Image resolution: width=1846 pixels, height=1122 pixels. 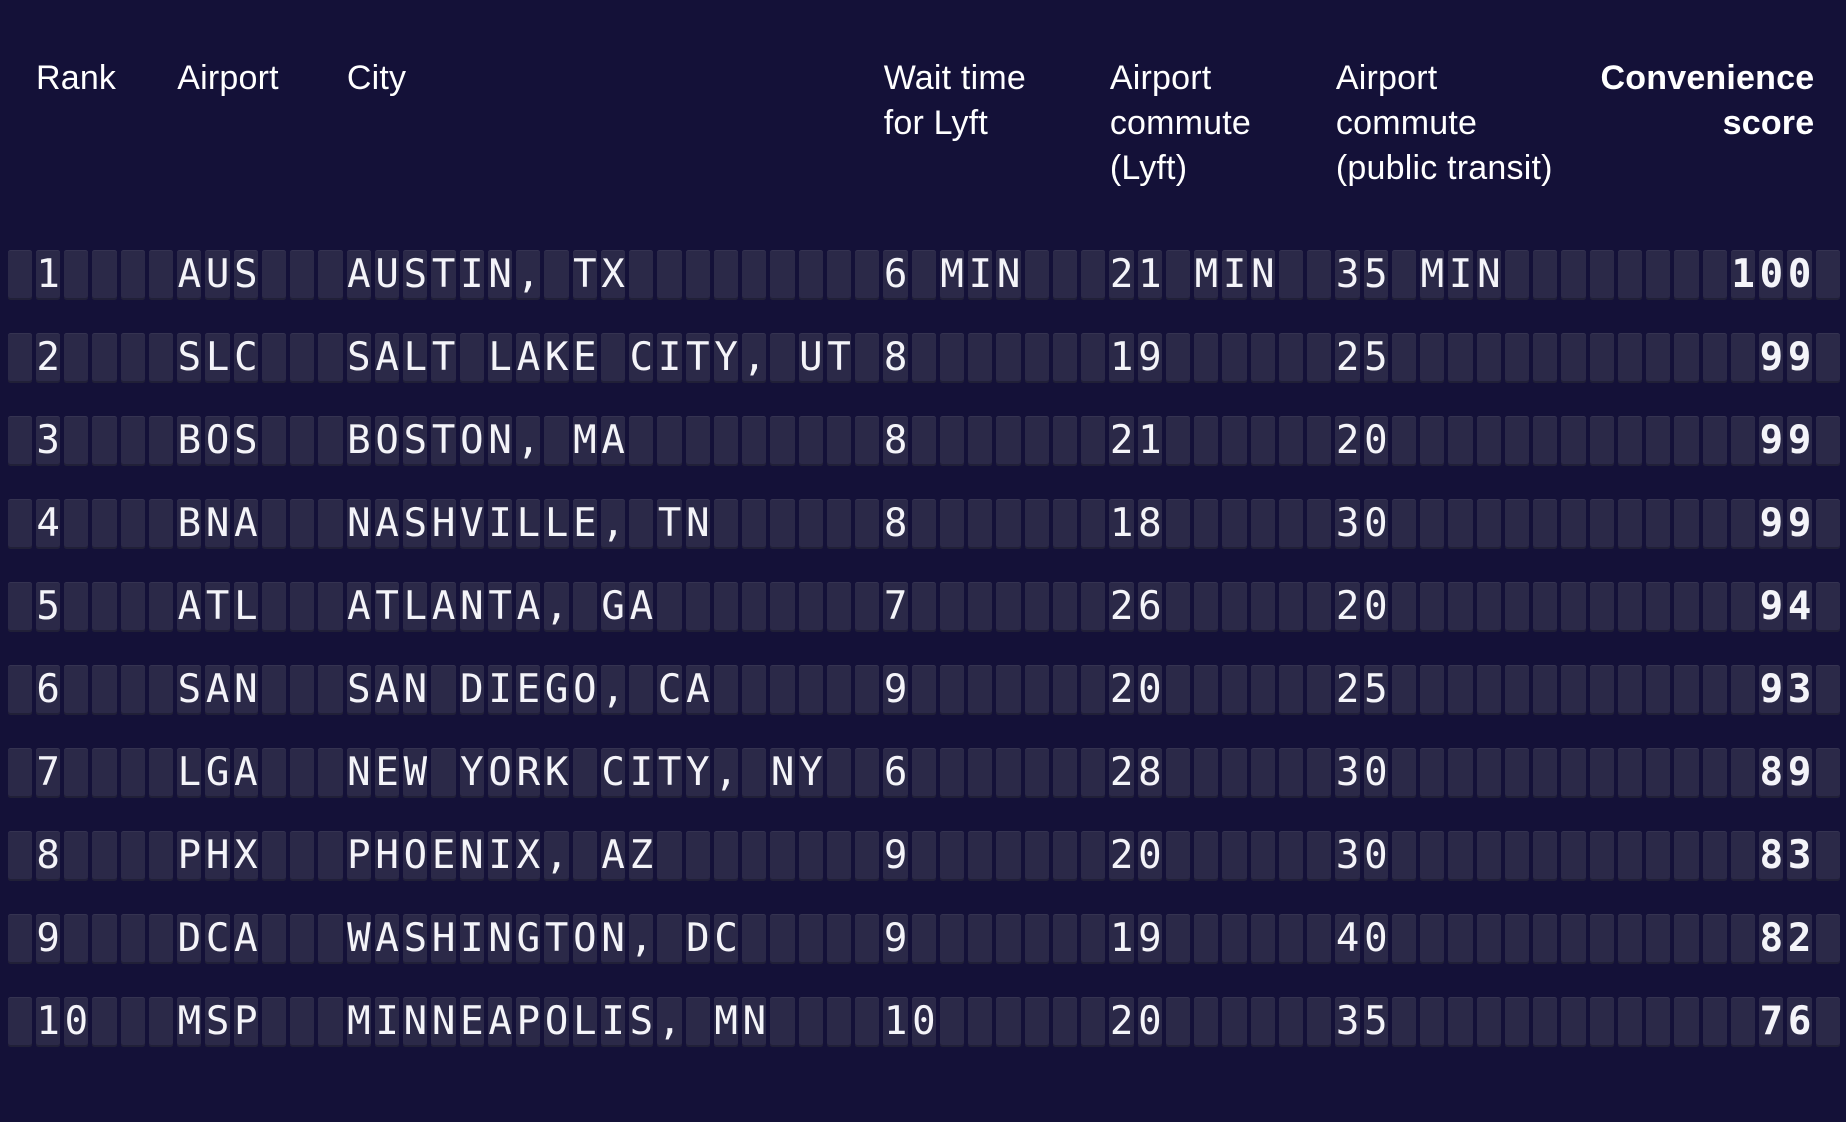 What do you see at coordinates (387, 607) in the screenshot?
I see `flap-cell: T` at bounding box center [387, 607].